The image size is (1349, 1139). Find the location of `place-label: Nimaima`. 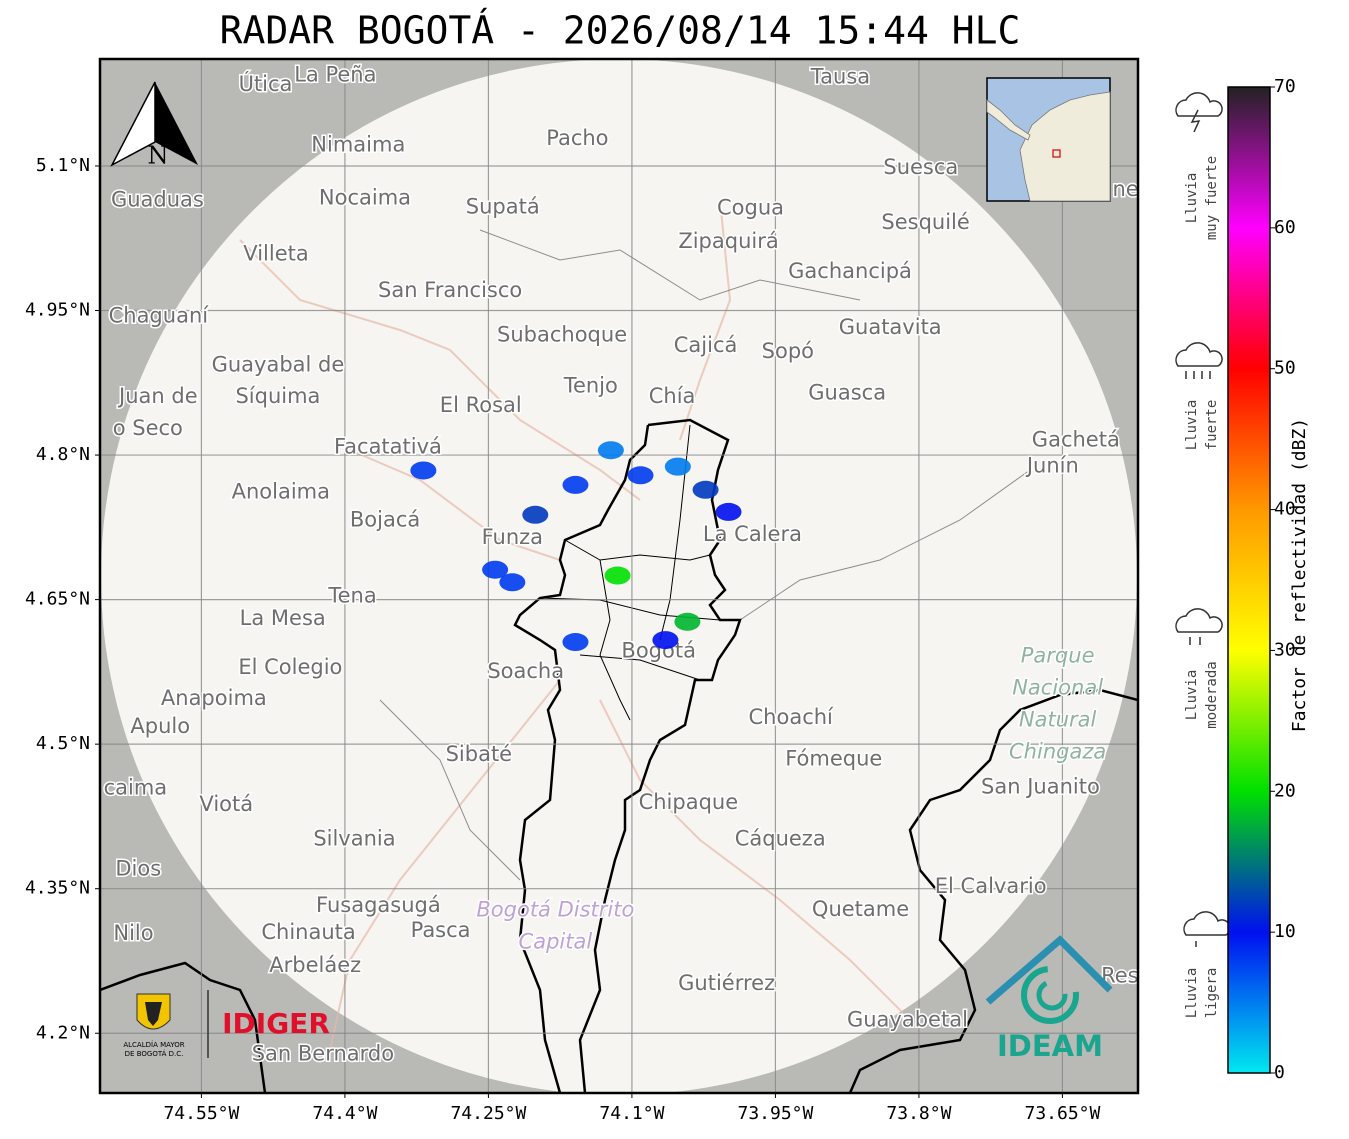

place-label: Nimaima is located at coordinates (358, 145).